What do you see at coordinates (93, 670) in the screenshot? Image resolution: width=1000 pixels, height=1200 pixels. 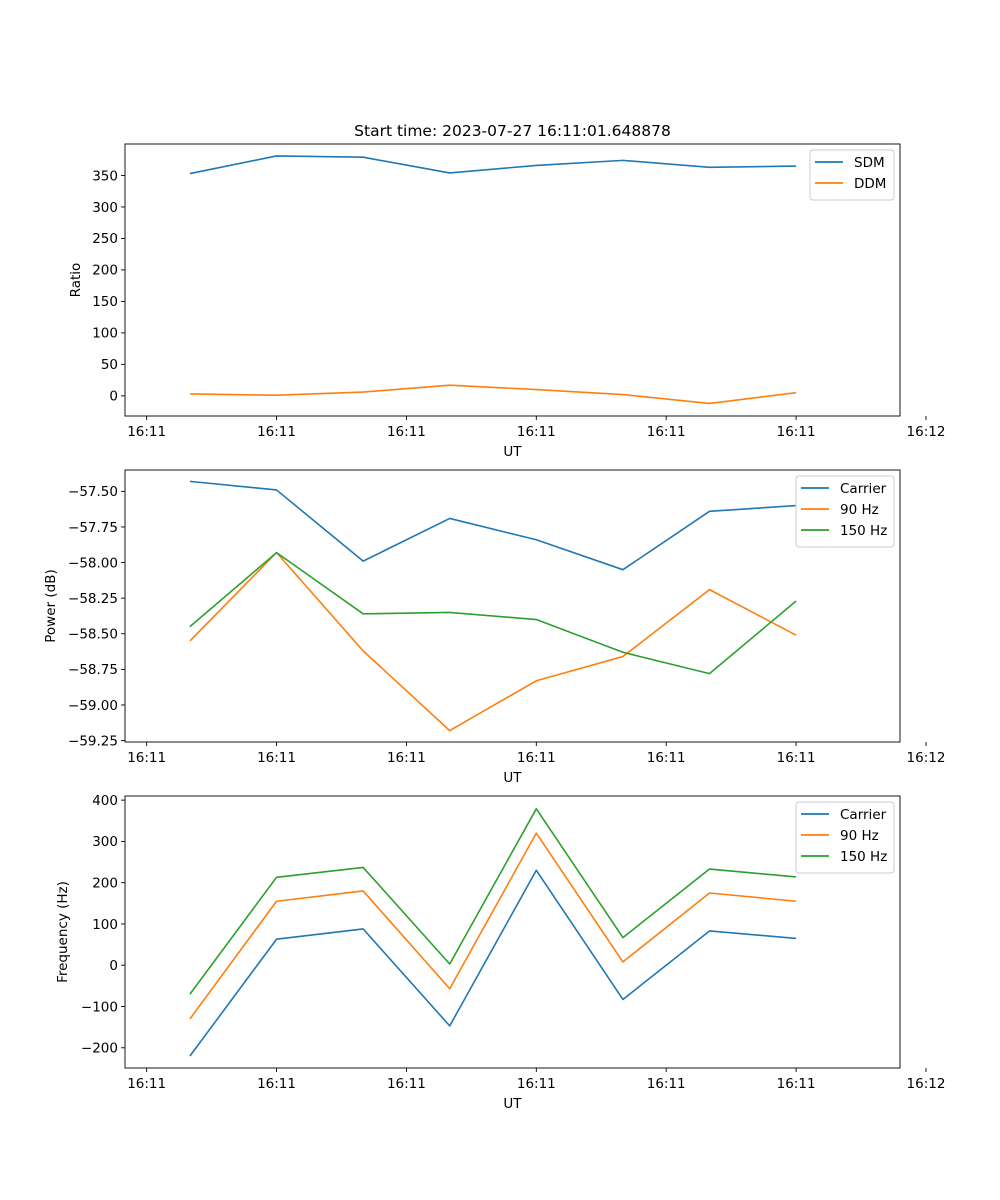 I see `y-tick-label: −58.75` at bounding box center [93, 670].